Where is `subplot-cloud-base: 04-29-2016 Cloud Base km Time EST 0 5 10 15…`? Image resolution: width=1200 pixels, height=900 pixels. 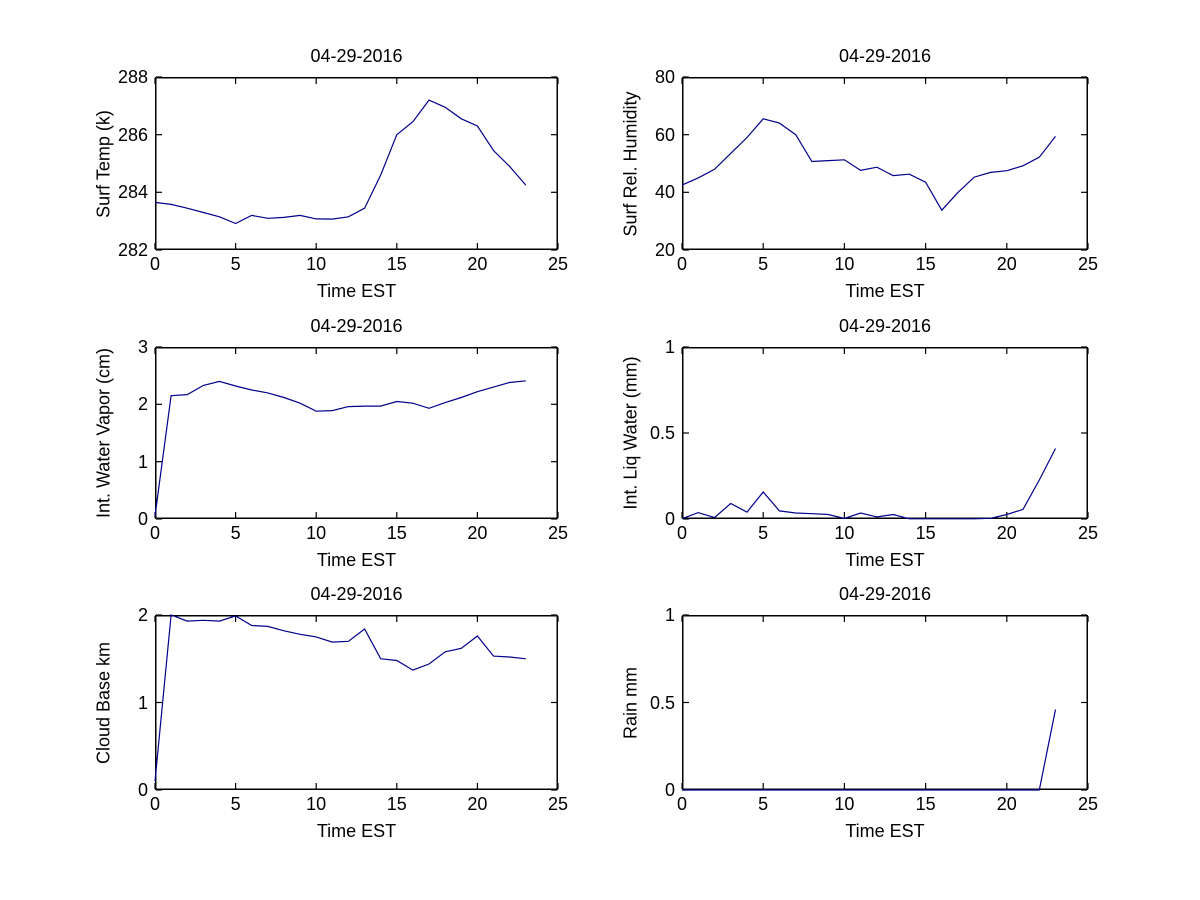
subplot-cloud-base: 04-29-2016 Cloud Base km Time EST 0 5 10 15… is located at coordinates (331, 712).